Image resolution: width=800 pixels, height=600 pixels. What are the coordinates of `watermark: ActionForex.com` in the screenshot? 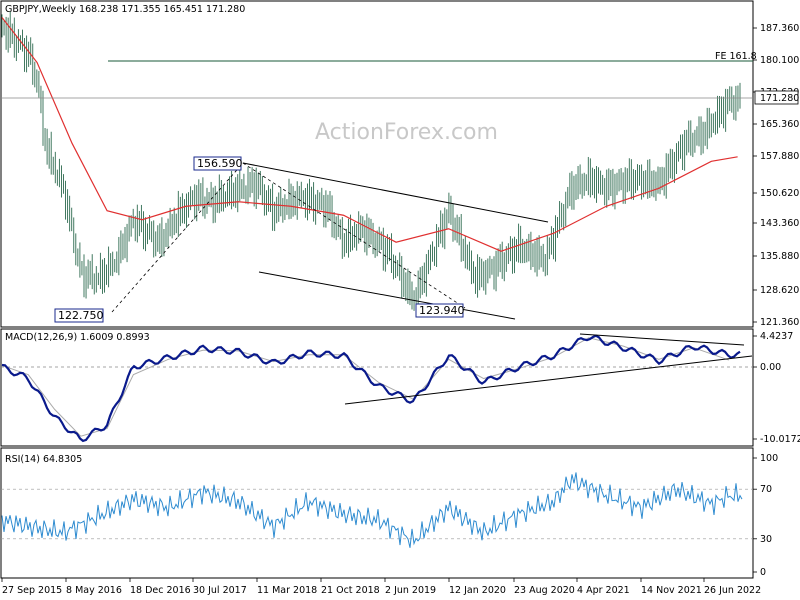 It's located at (406, 132).